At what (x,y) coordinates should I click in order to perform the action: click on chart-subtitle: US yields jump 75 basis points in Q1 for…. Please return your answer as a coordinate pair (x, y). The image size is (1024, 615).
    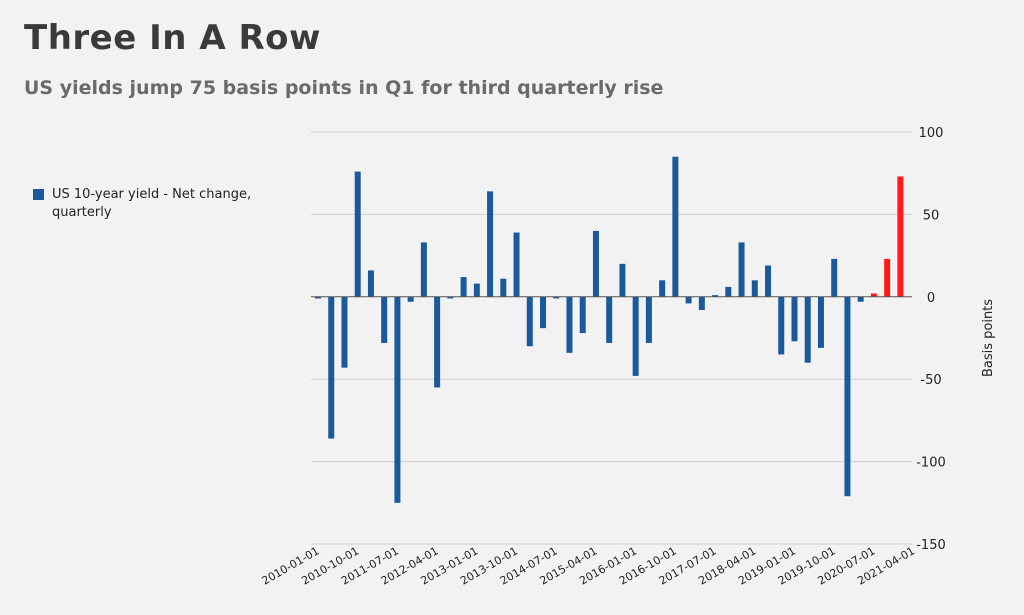
    Looking at the image, I should click on (344, 88).